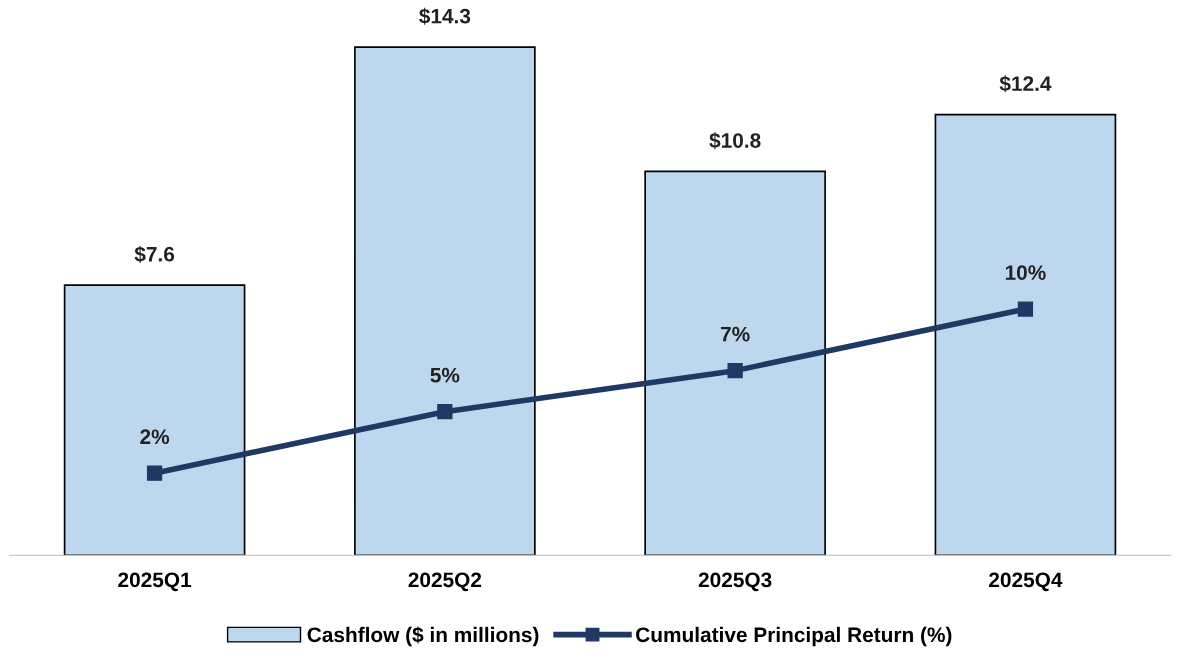 This screenshot has height=665, width=1180. I want to click on x-tick-label: 2025Q2, so click(445, 582).